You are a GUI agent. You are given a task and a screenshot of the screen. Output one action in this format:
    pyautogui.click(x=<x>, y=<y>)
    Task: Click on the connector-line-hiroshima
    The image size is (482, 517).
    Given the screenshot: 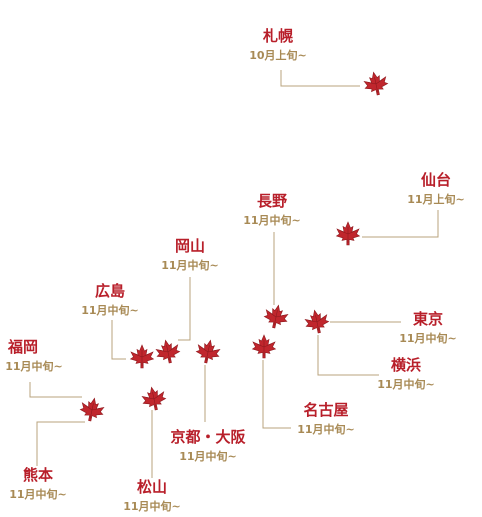 What is the action you would take?
    pyautogui.click(x=118, y=340)
    